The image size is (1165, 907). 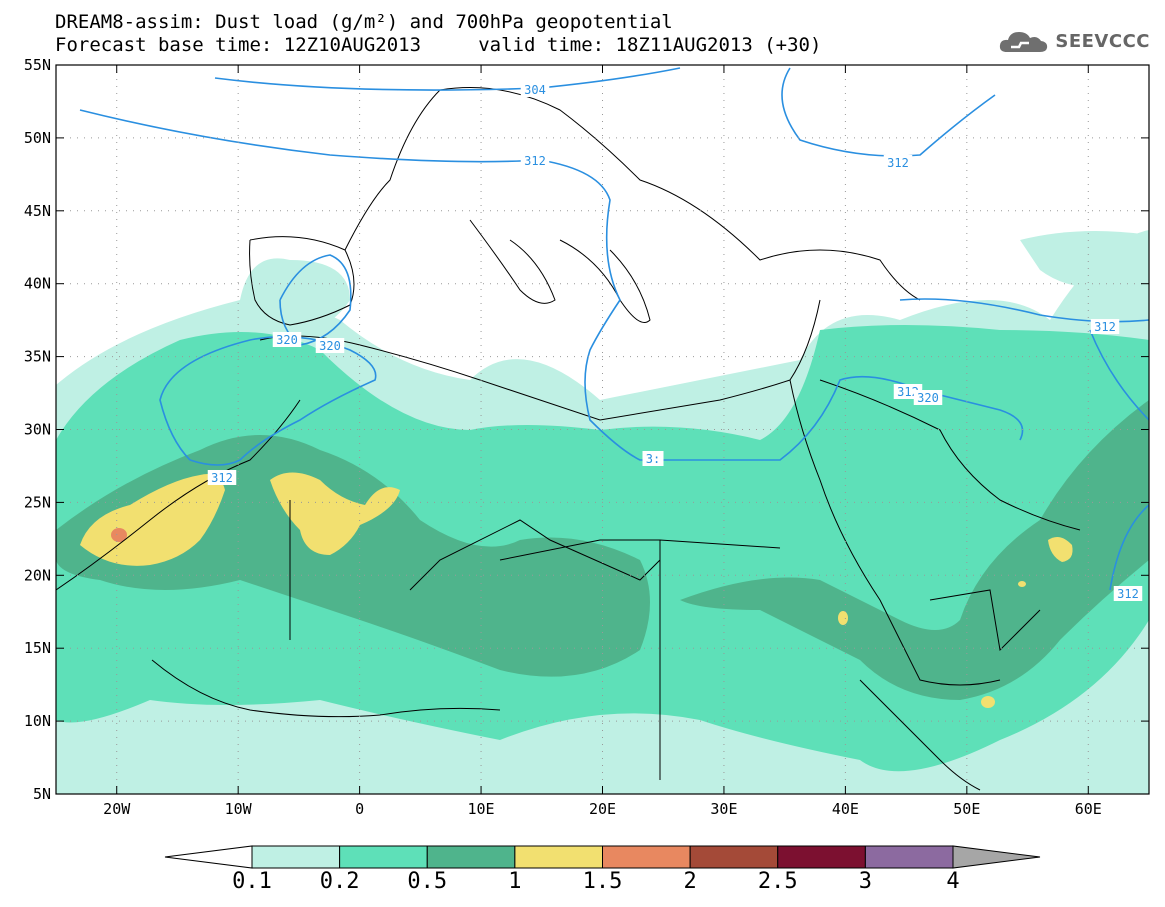 I want to click on colorbar-level-label: 2, so click(x=690, y=881).